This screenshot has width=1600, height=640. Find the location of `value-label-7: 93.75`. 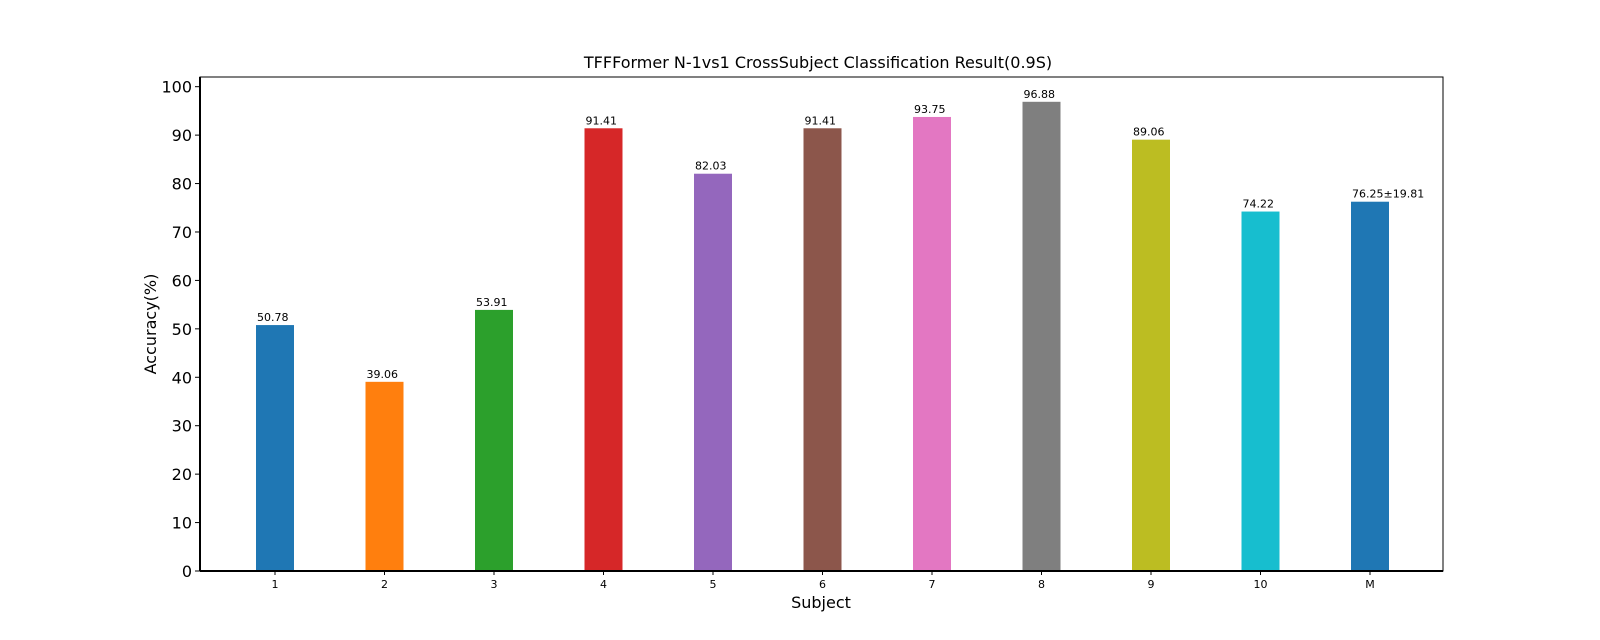

value-label-7: 93.75 is located at coordinates (930, 109).